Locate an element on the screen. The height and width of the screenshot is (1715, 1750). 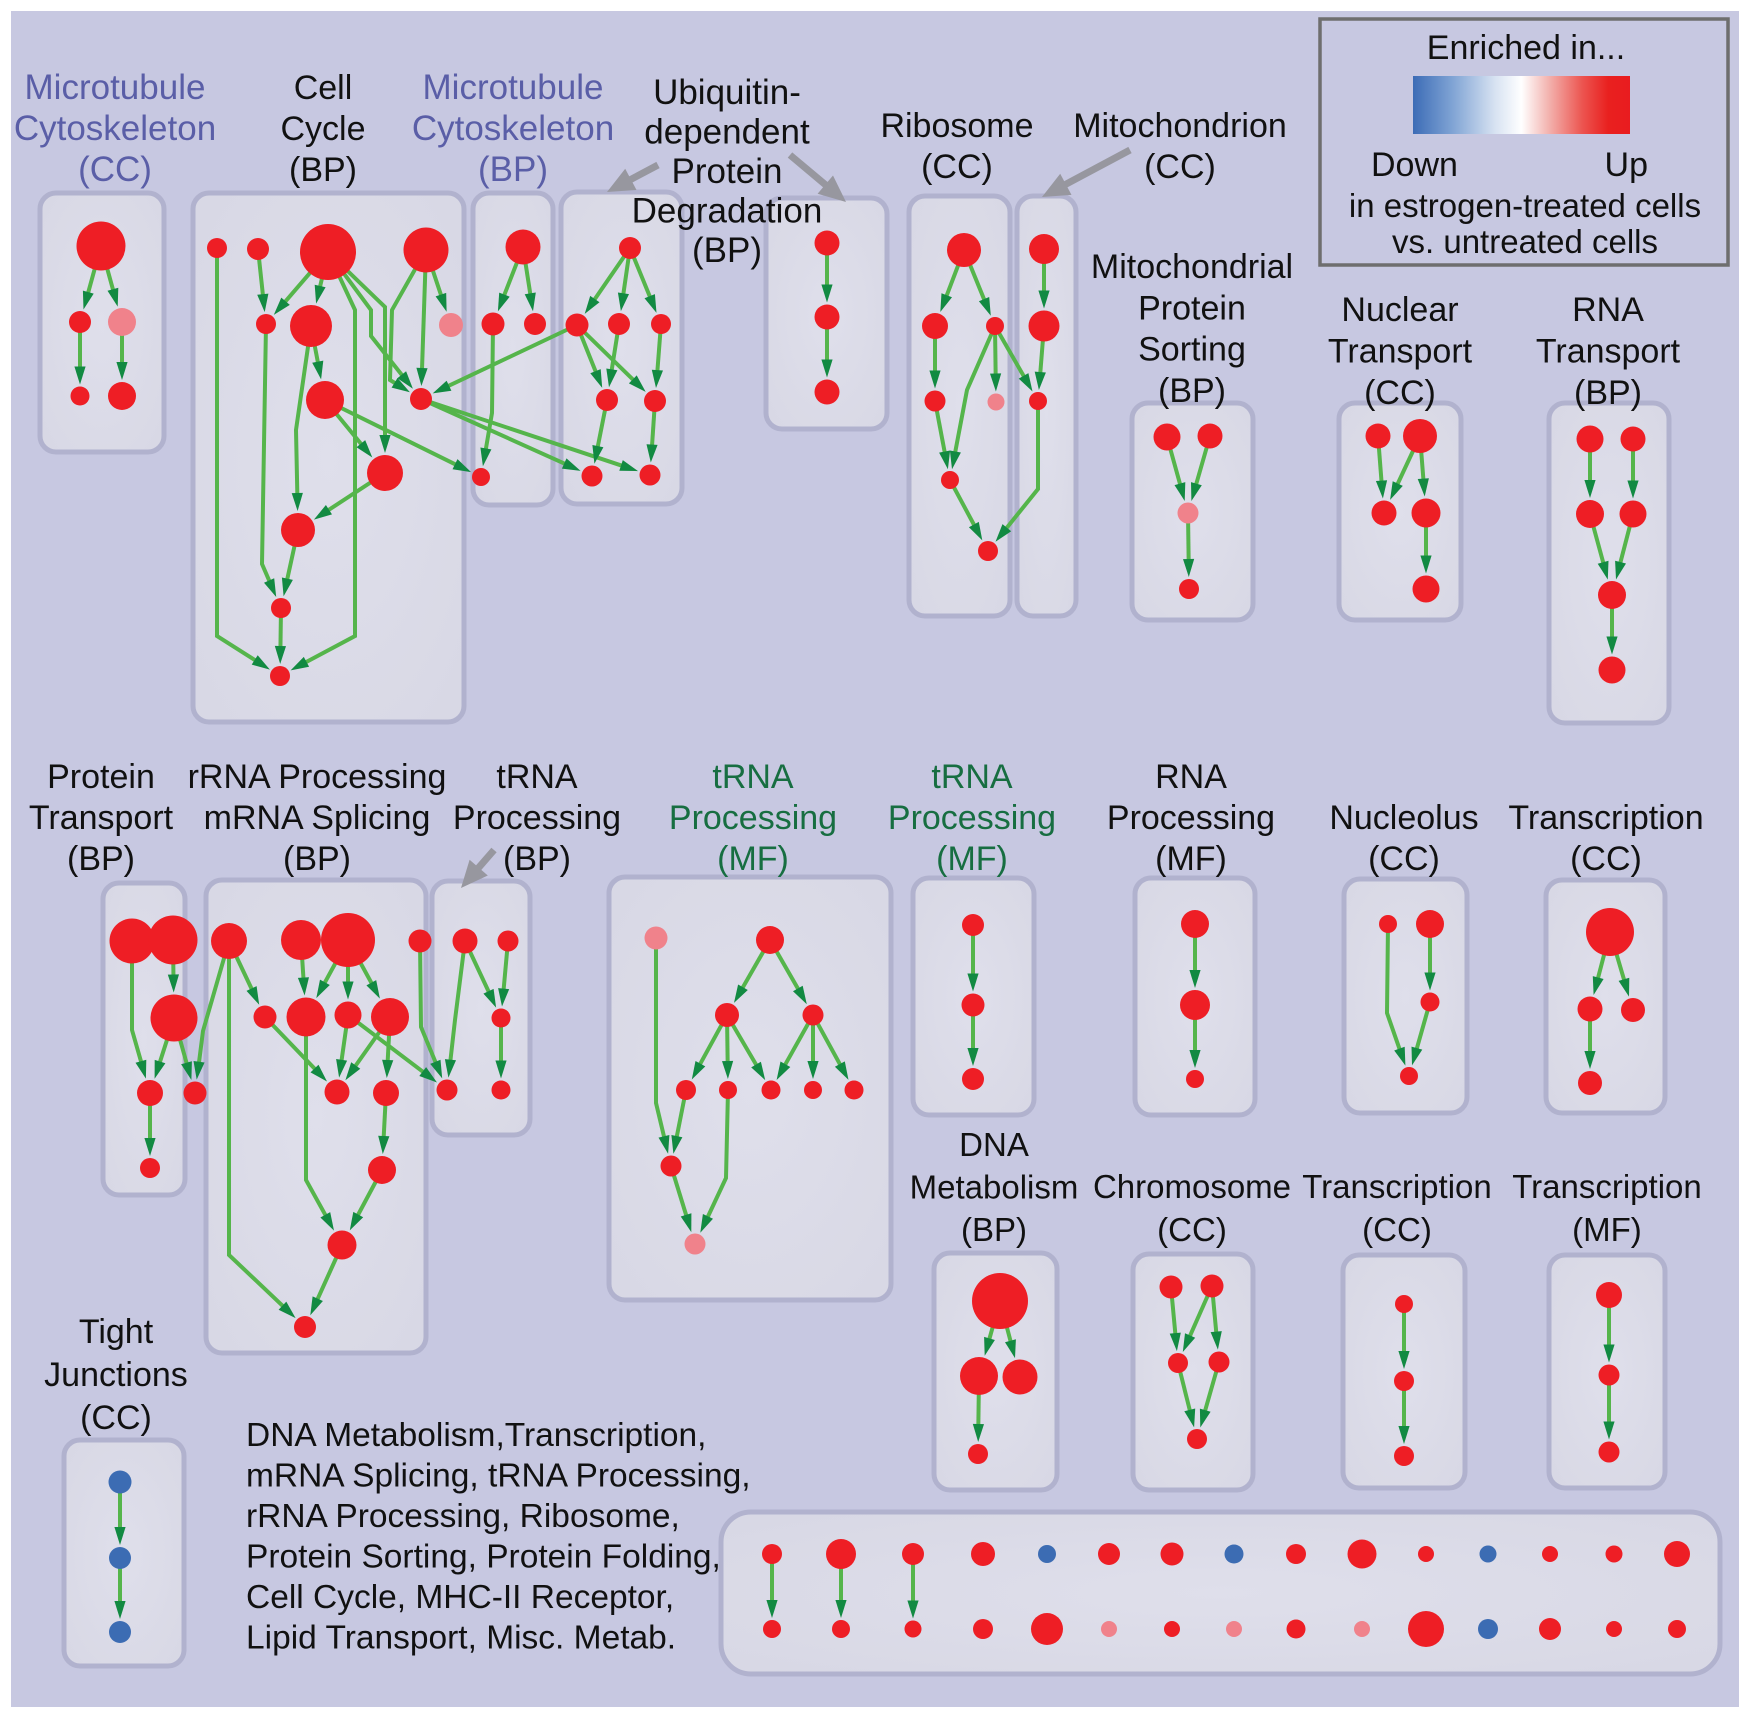
svg-text: Mitochondrion is located at coordinates (1180, 126).